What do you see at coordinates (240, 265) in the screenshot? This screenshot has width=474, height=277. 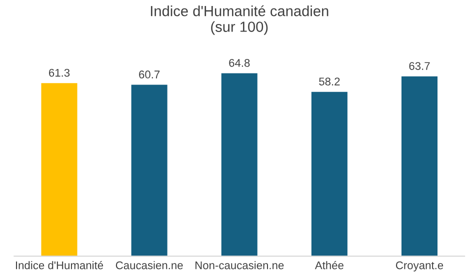 I see `x-tick-label: Non-caucasien.ne` at bounding box center [240, 265].